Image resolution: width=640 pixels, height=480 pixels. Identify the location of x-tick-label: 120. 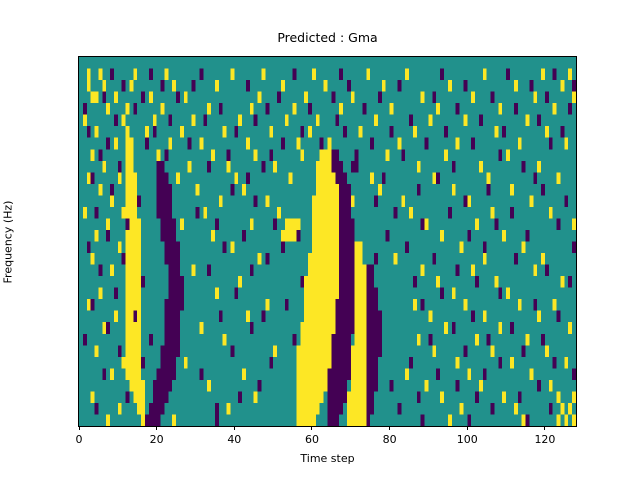
(545, 439).